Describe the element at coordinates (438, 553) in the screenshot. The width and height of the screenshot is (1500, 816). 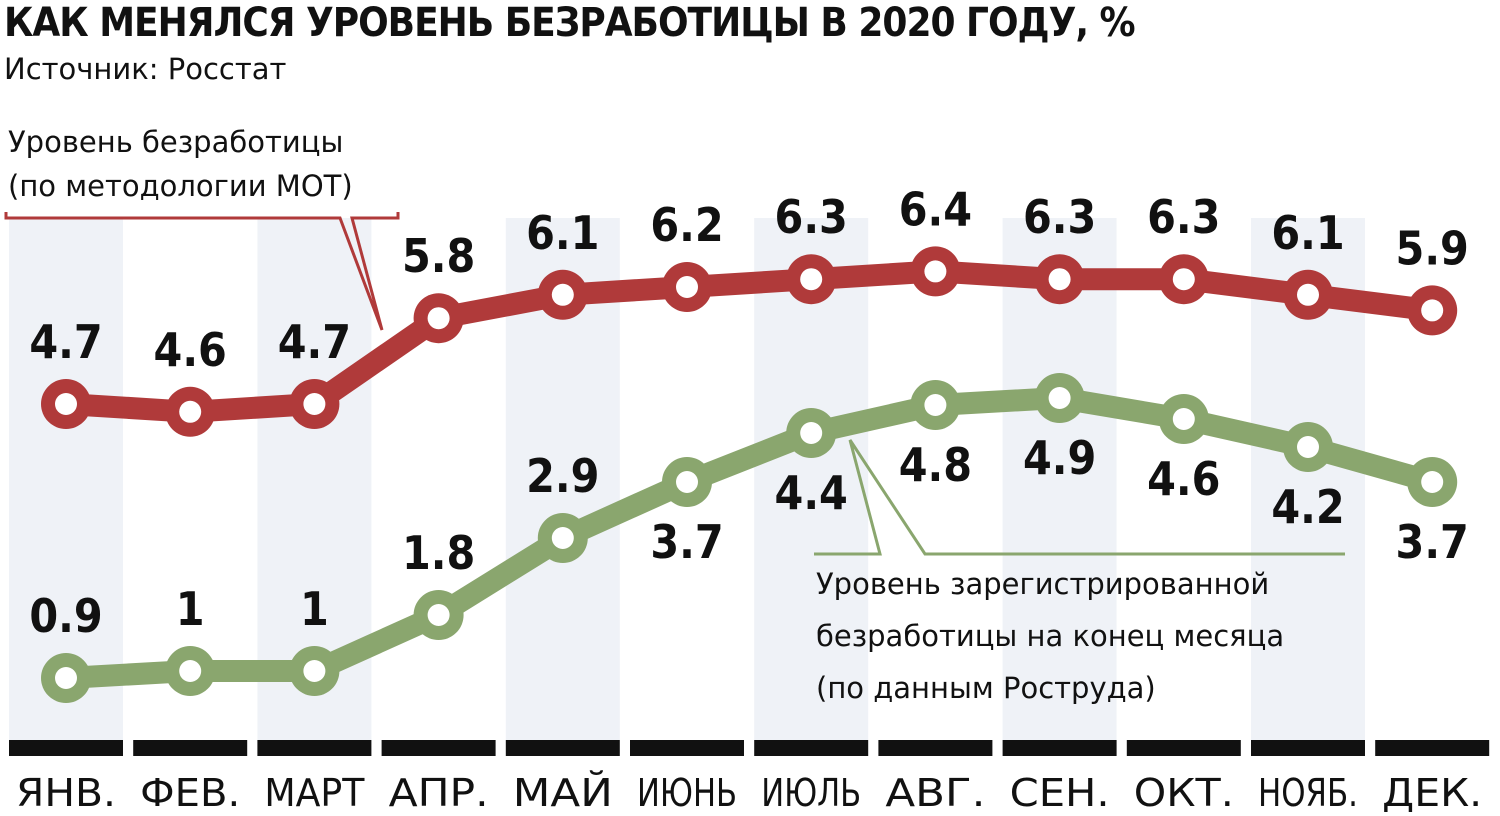
I see `data-label: 1.8` at that location.